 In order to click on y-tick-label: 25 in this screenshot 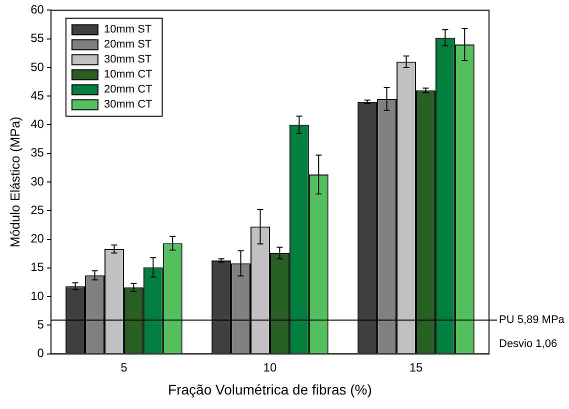, I will do `click(37, 209)`.